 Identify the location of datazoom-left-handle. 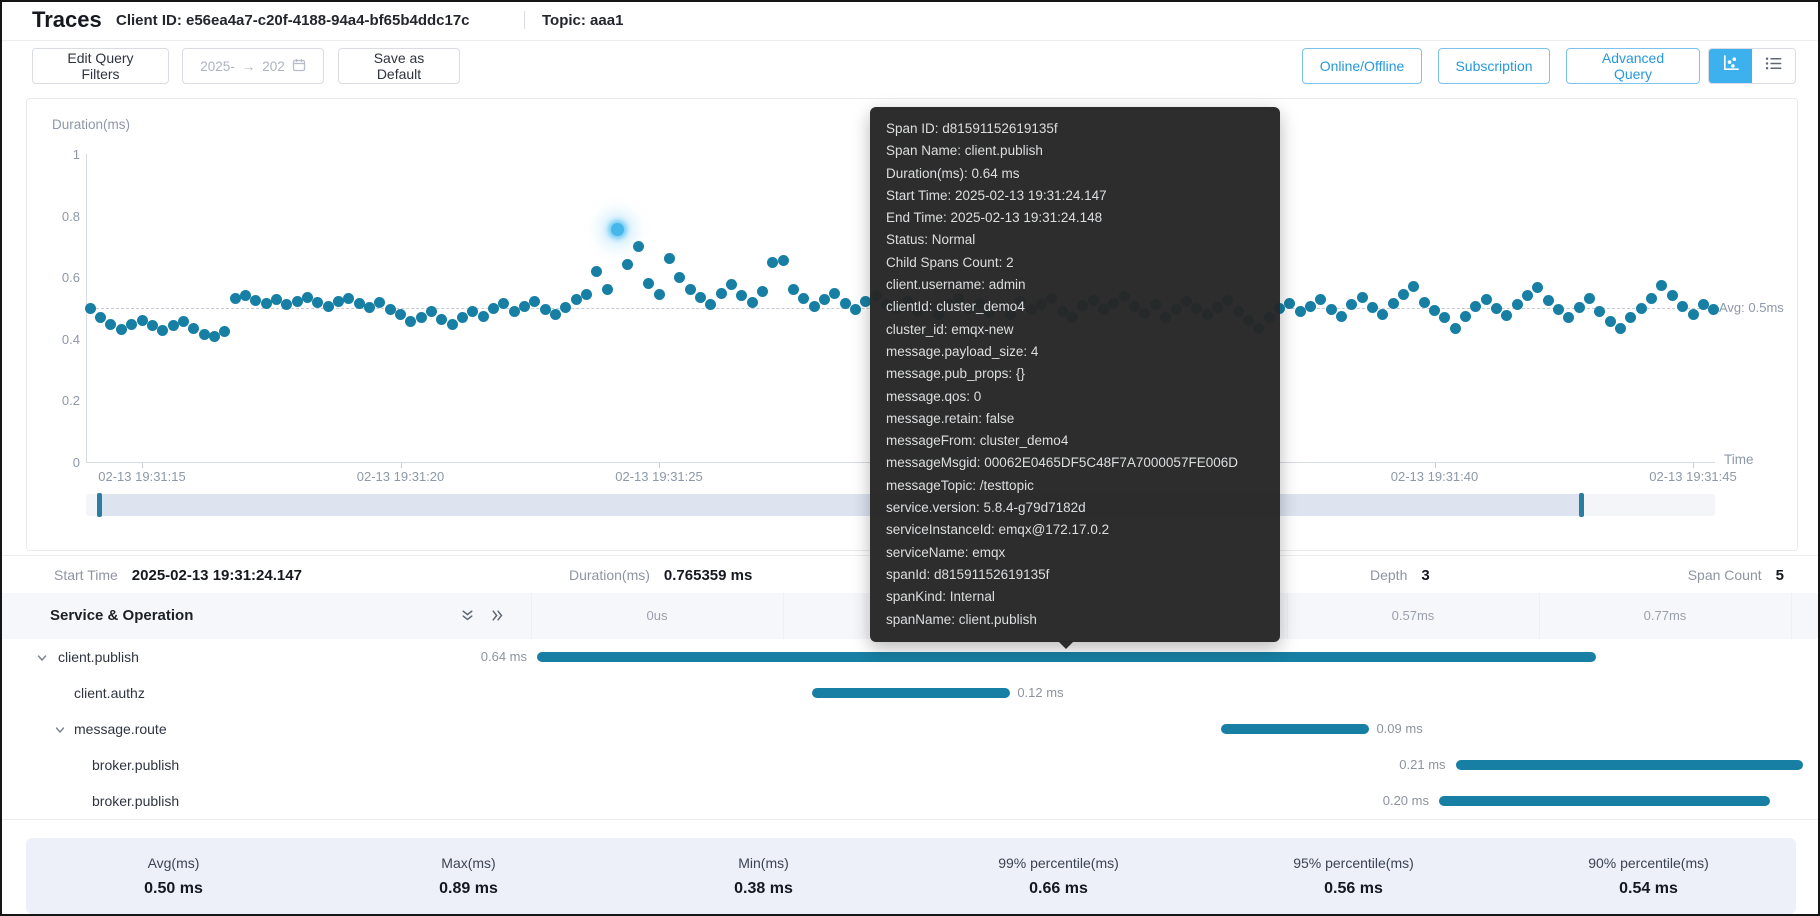
(99, 505).